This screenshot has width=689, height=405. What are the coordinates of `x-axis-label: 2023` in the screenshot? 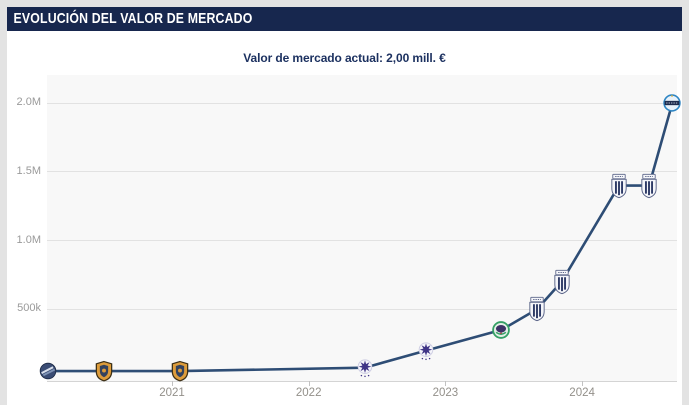 It's located at (445, 393).